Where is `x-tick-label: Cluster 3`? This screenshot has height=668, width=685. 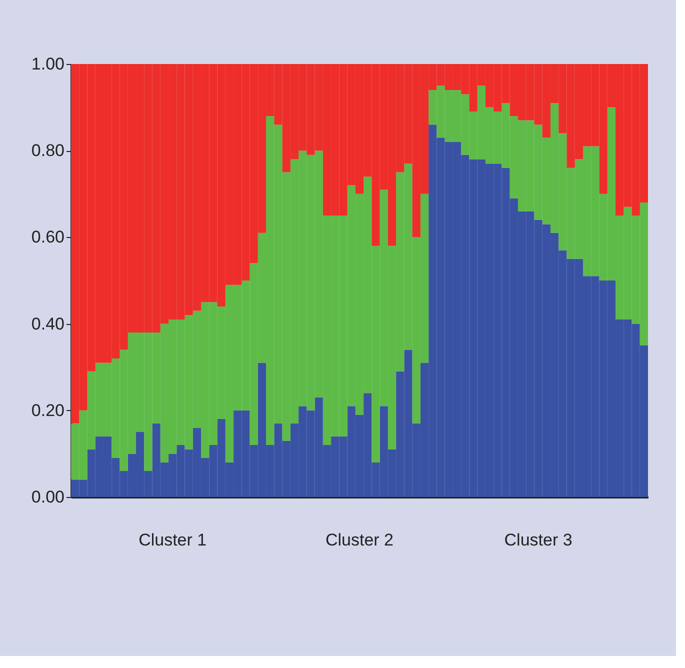 x-tick-label: Cluster 3 is located at coordinates (538, 540).